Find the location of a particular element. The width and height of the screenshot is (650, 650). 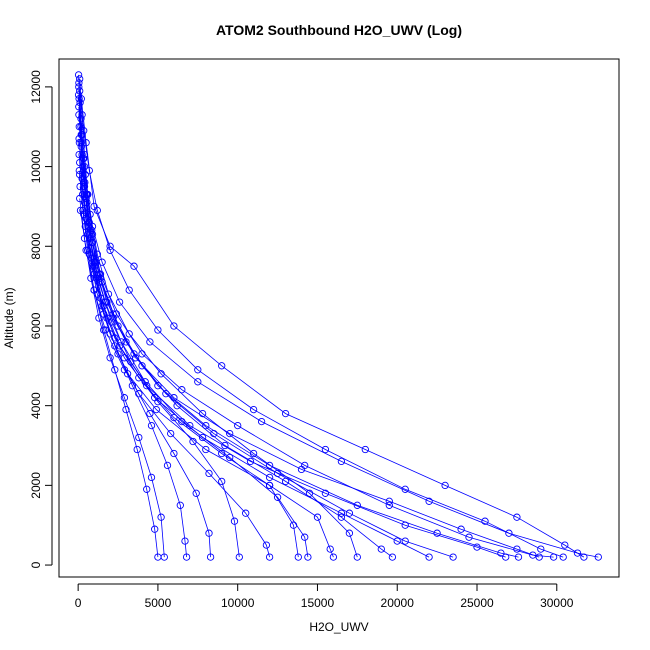

y-tick-label: 12000 is located at coordinates (36, 87).